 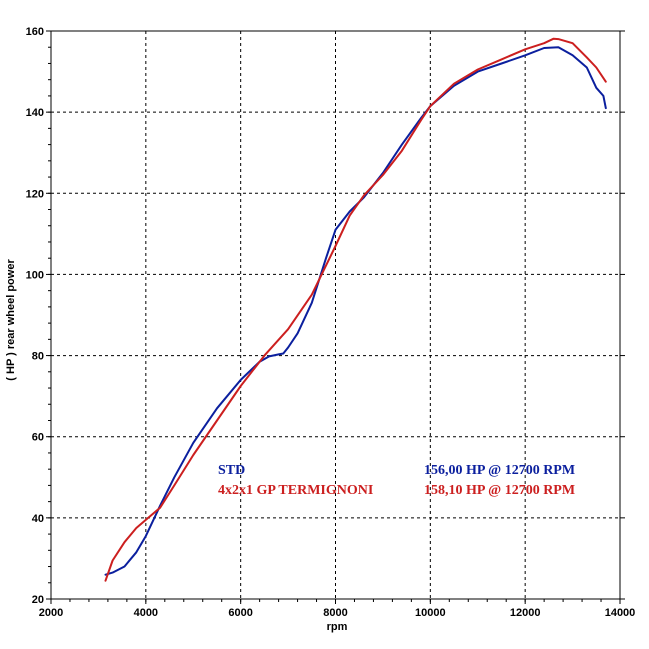 I want to click on legend-termignoni-summary: 158,10 HP @ 12700 RPM, so click(x=499, y=490).